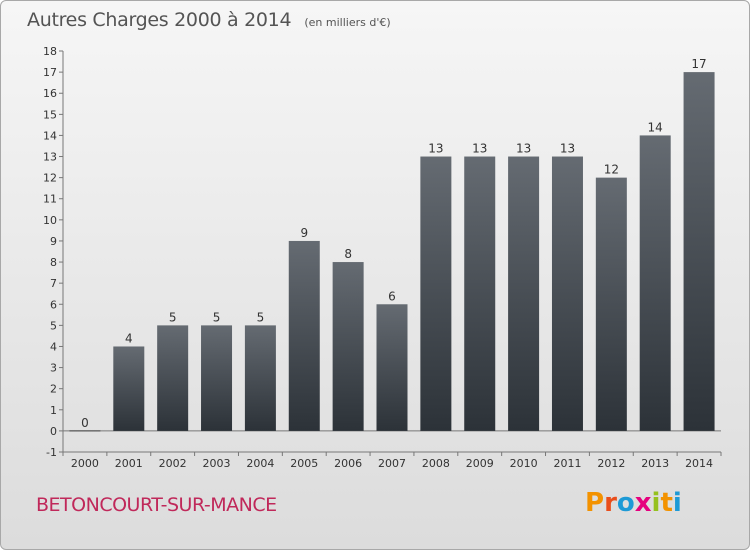  I want to click on y-tick-label: 18, so click(50, 51).